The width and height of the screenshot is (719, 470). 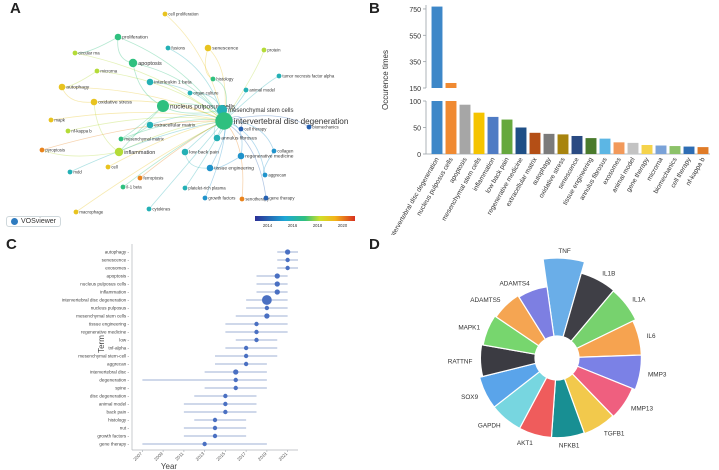 I want to click on panel-label-a: A, so click(x=15, y=8).